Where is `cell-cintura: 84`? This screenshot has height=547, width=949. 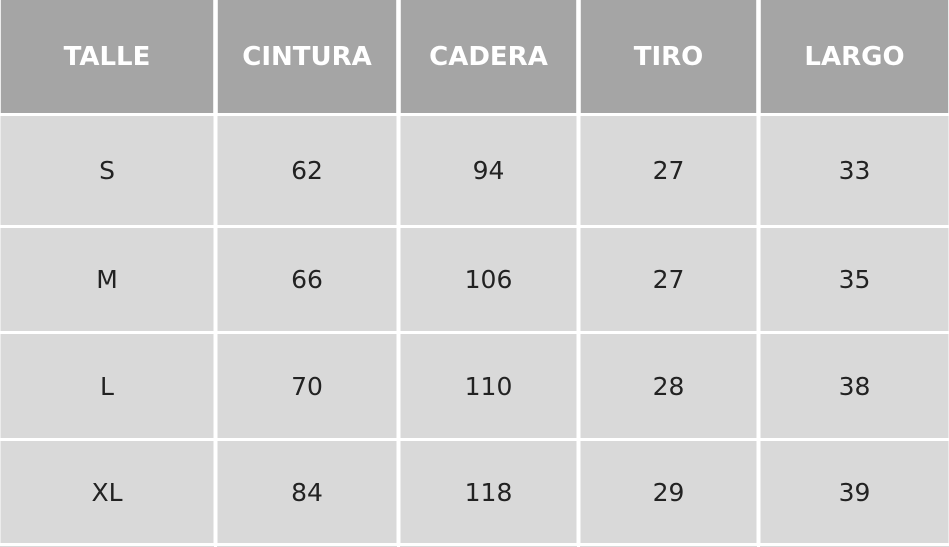 cell-cintura: 84 is located at coordinates (307, 492).